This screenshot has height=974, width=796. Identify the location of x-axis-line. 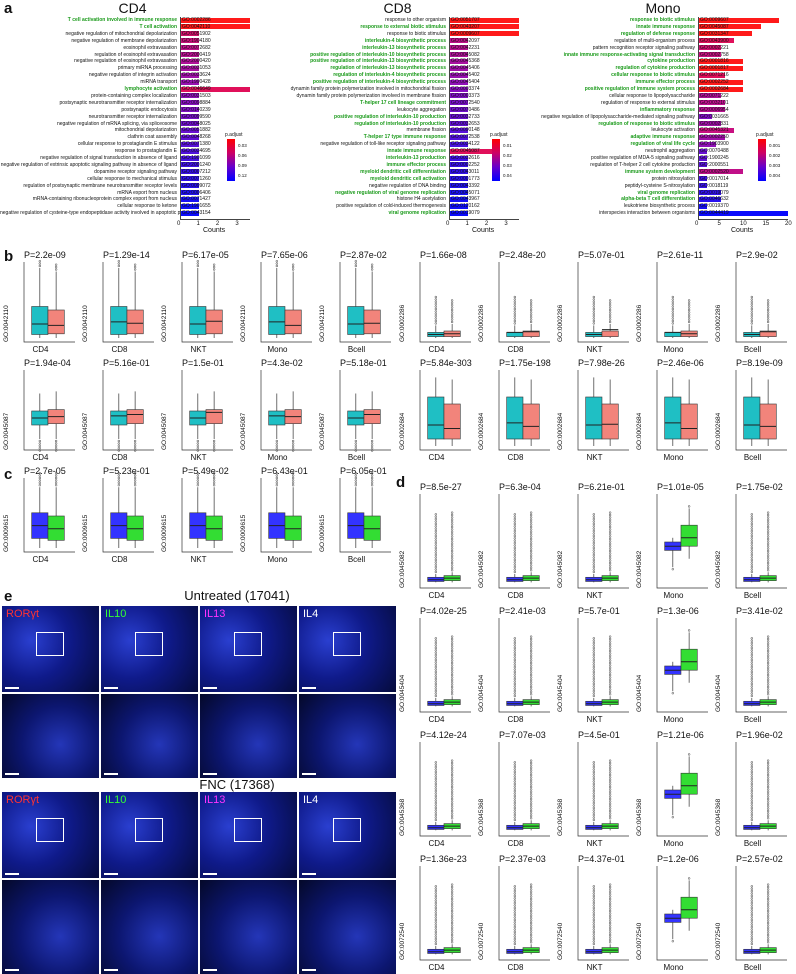
(743, 220).